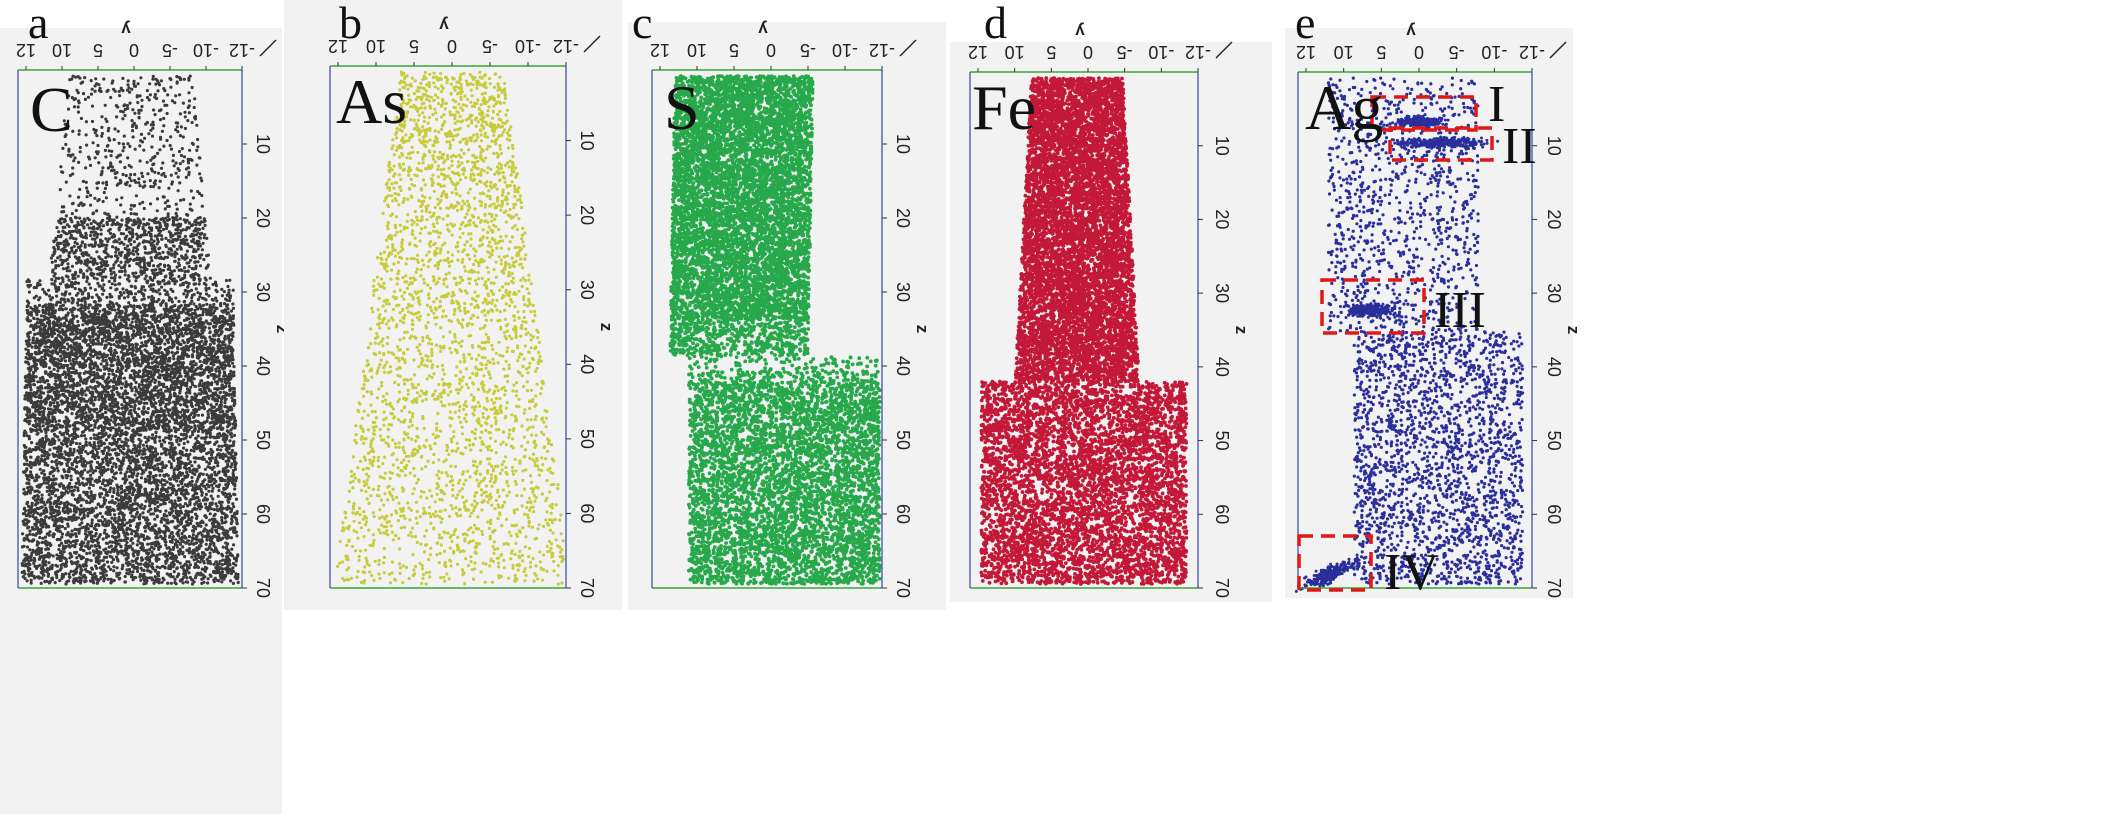 This screenshot has width=2128, height=829. Describe the element at coordinates (38, 24) in the screenshot. I see `panel-letter: a` at that location.